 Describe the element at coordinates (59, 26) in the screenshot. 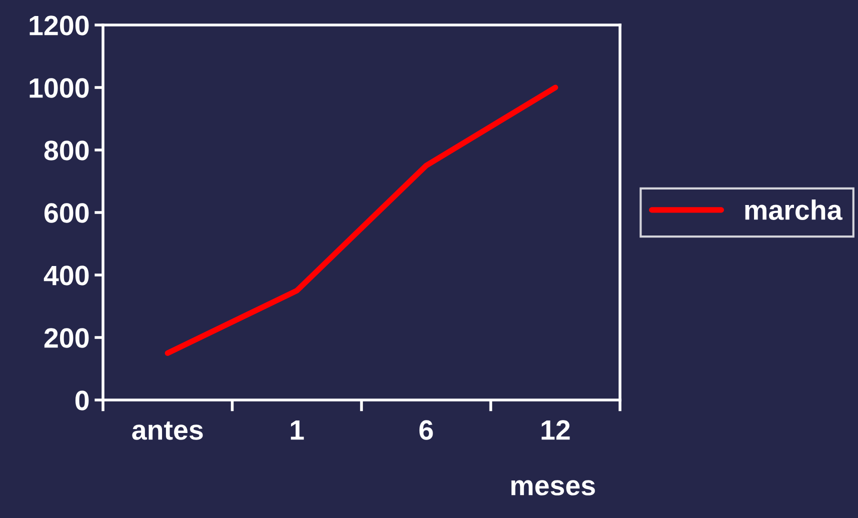

I see `y-tick-label: 1200` at that location.